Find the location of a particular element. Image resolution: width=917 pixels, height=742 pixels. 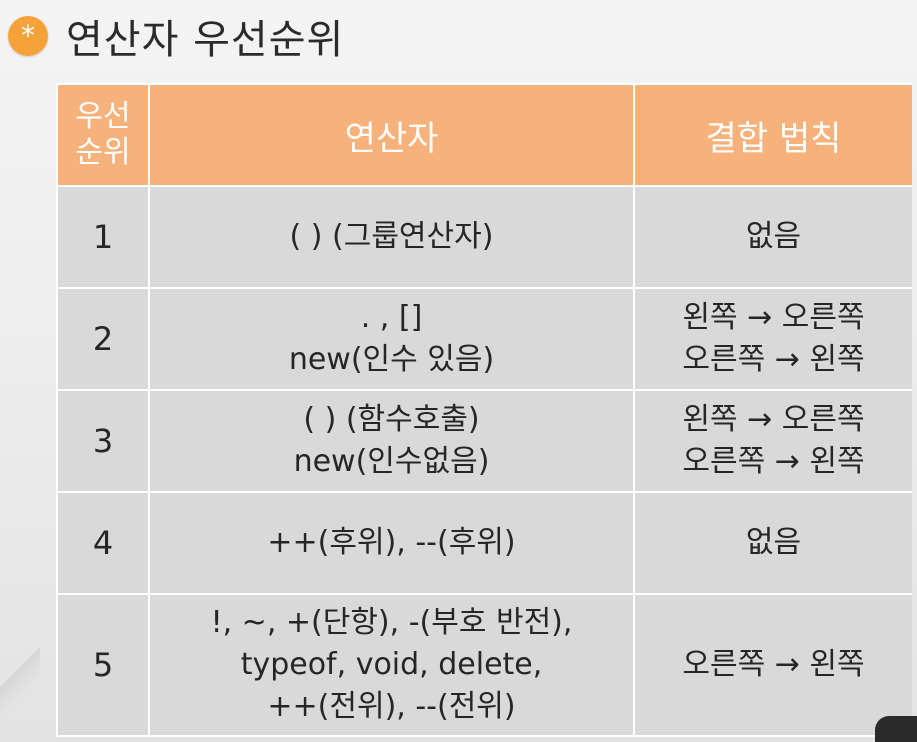

associativity-cell: 오른쪽 → 왼쪽 is located at coordinates (772, 665).